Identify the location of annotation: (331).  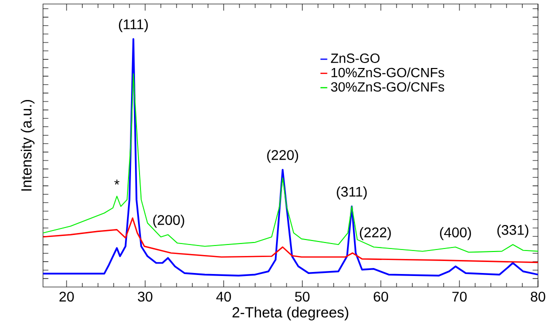
(512, 231).